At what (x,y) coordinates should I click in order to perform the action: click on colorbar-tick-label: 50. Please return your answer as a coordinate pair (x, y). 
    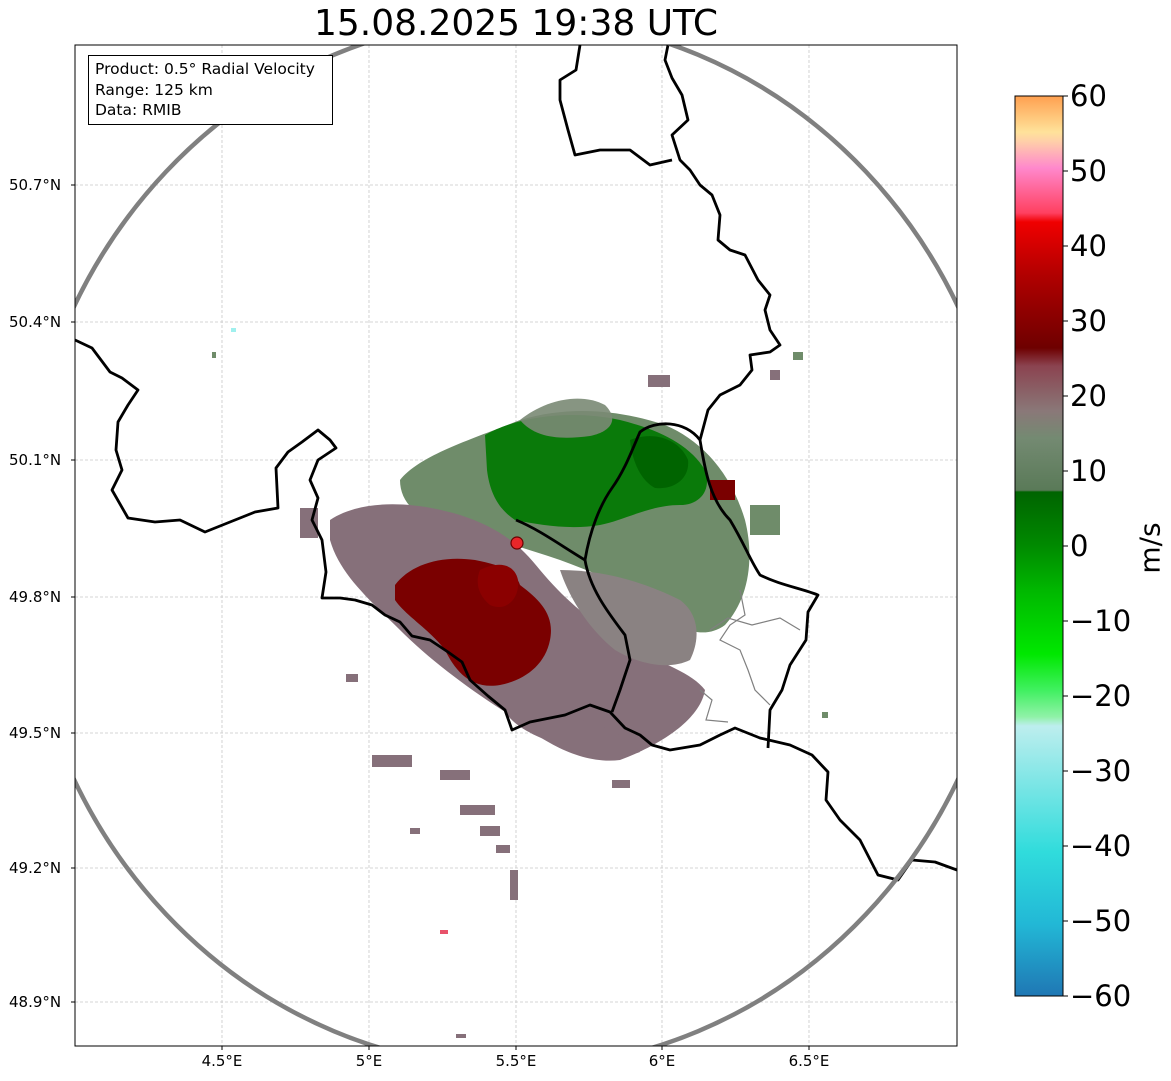
    Looking at the image, I should click on (1088, 171).